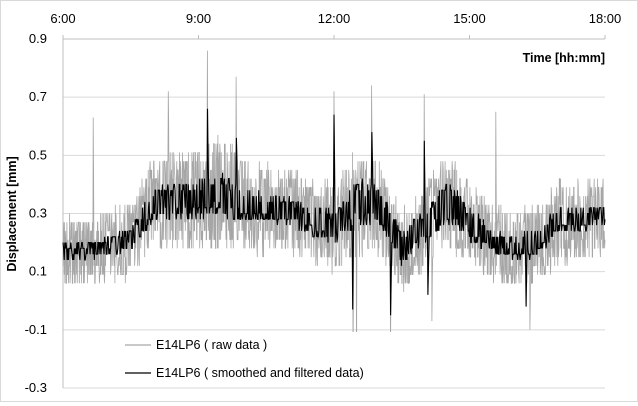  I want to click on y-tick-label: 0.3, so click(38, 213).